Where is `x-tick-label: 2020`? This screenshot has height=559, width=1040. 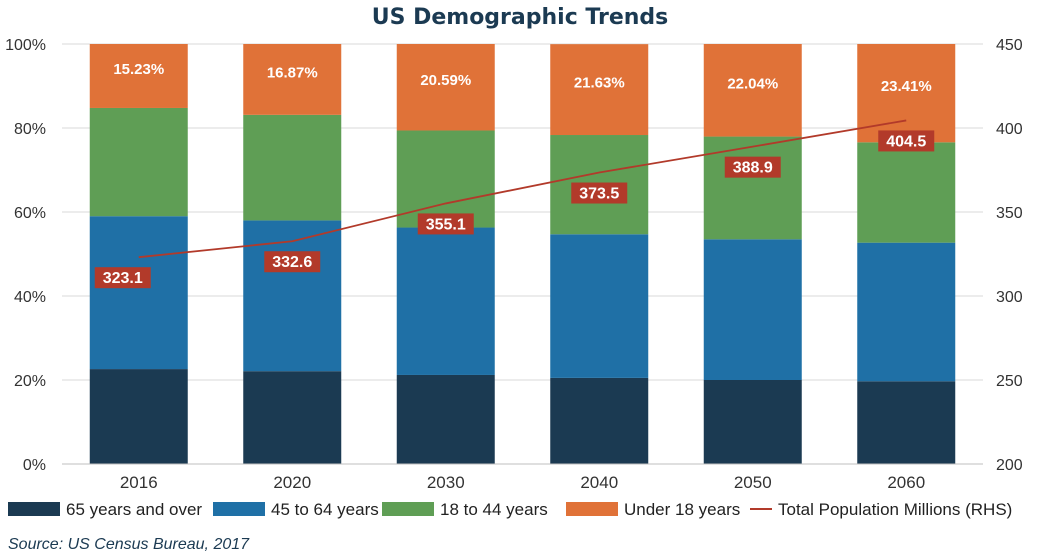
x-tick-label: 2020 is located at coordinates (292, 482).